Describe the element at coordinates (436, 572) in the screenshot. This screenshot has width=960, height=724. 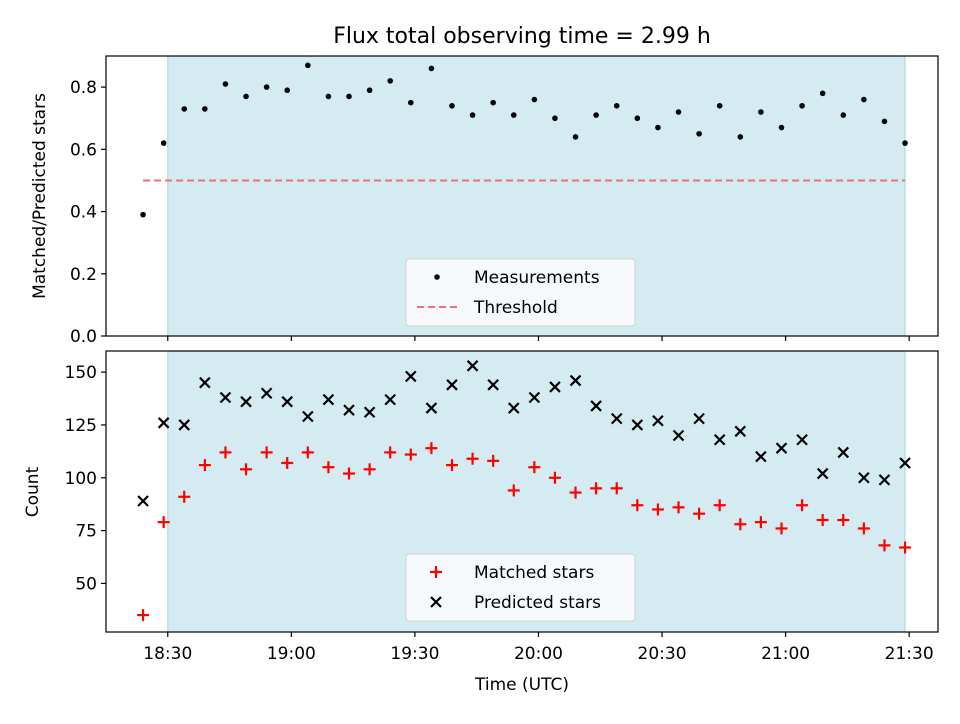
I see `legend-marker-matched-stars` at that location.